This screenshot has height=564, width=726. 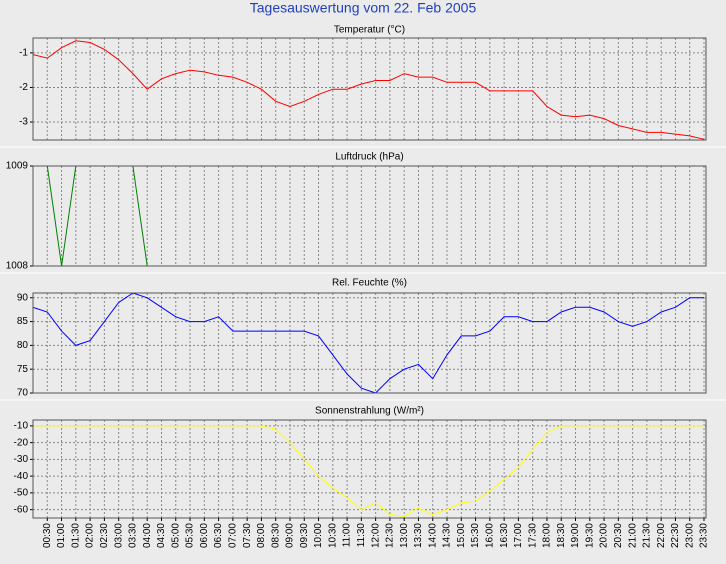 What do you see at coordinates (589, 535) in the screenshot?
I see `x-tick-label: 19:30` at bounding box center [589, 535].